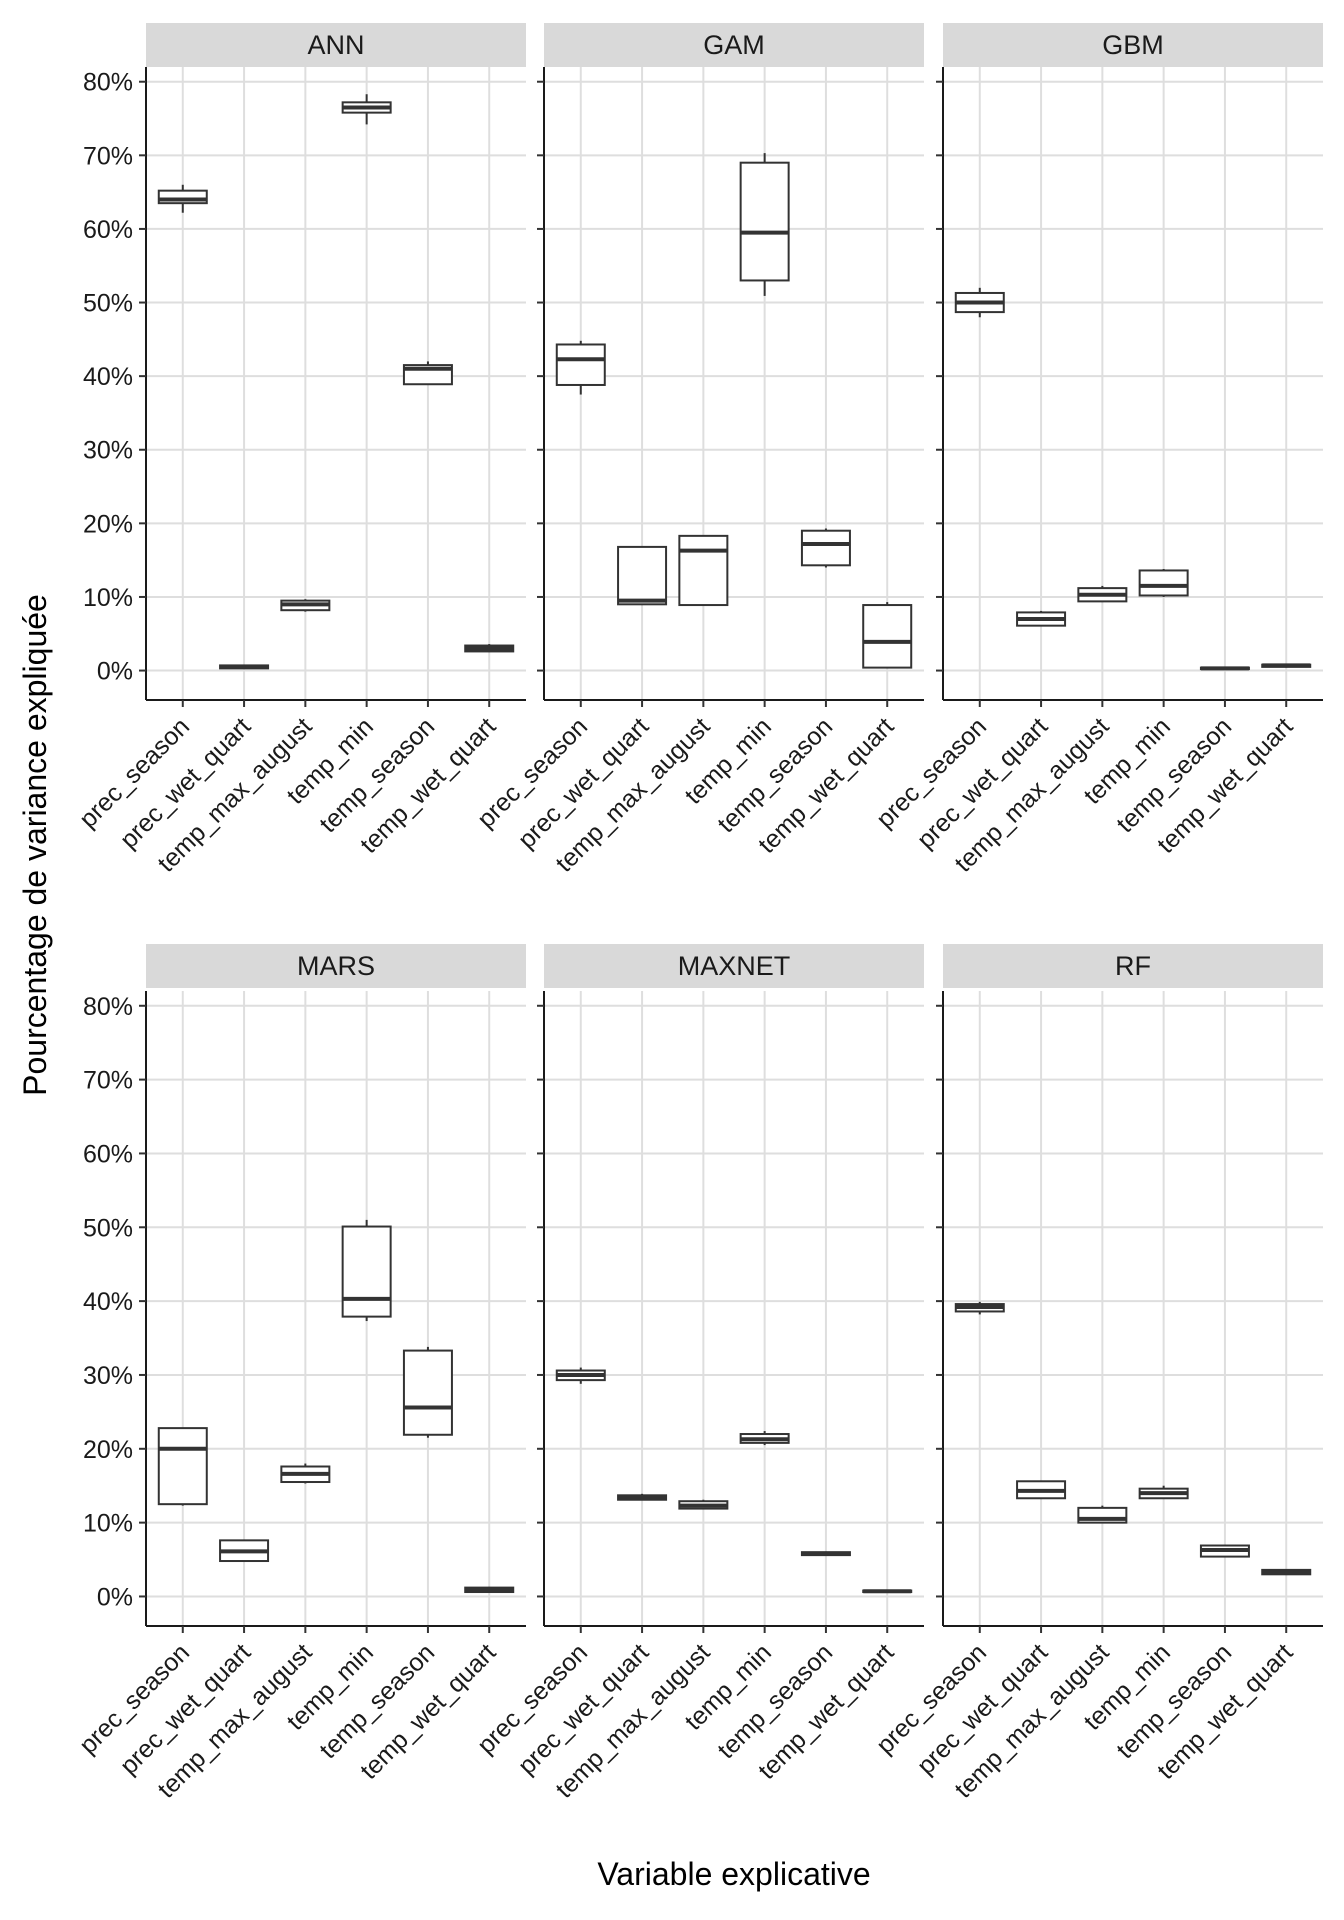 Image resolution: width=1344 pixels, height=1920 pixels. What do you see at coordinates (35, 845) in the screenshot?
I see `y-axis-title: Pourcentage de variance expliquée` at bounding box center [35, 845].